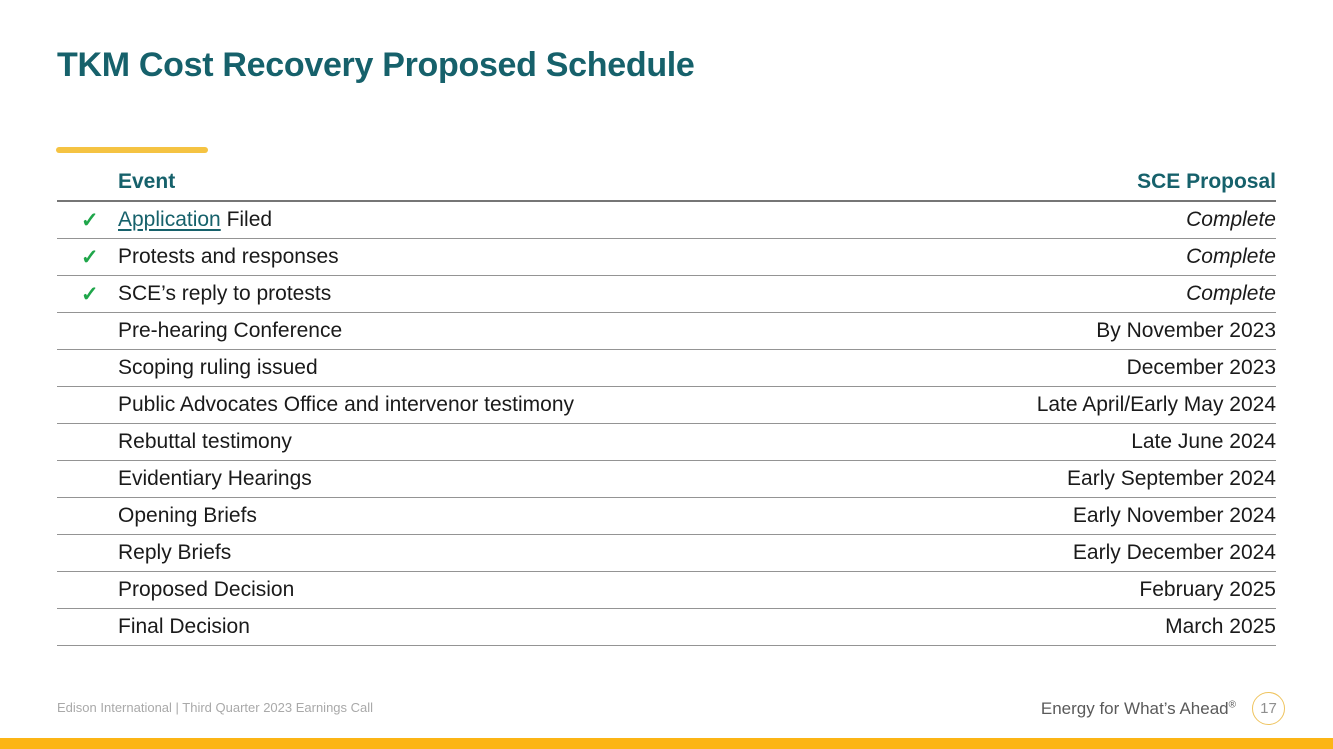 Image resolution: width=1333 pixels, height=749 pixels. I want to click on table-header-row: Event SCE Proposal, so click(666, 183).